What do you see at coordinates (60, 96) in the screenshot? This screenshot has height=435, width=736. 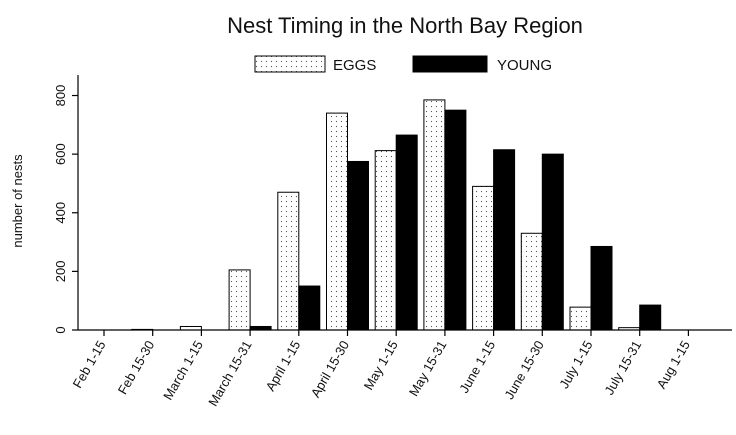 I see `y-tick-label: 800` at bounding box center [60, 96].